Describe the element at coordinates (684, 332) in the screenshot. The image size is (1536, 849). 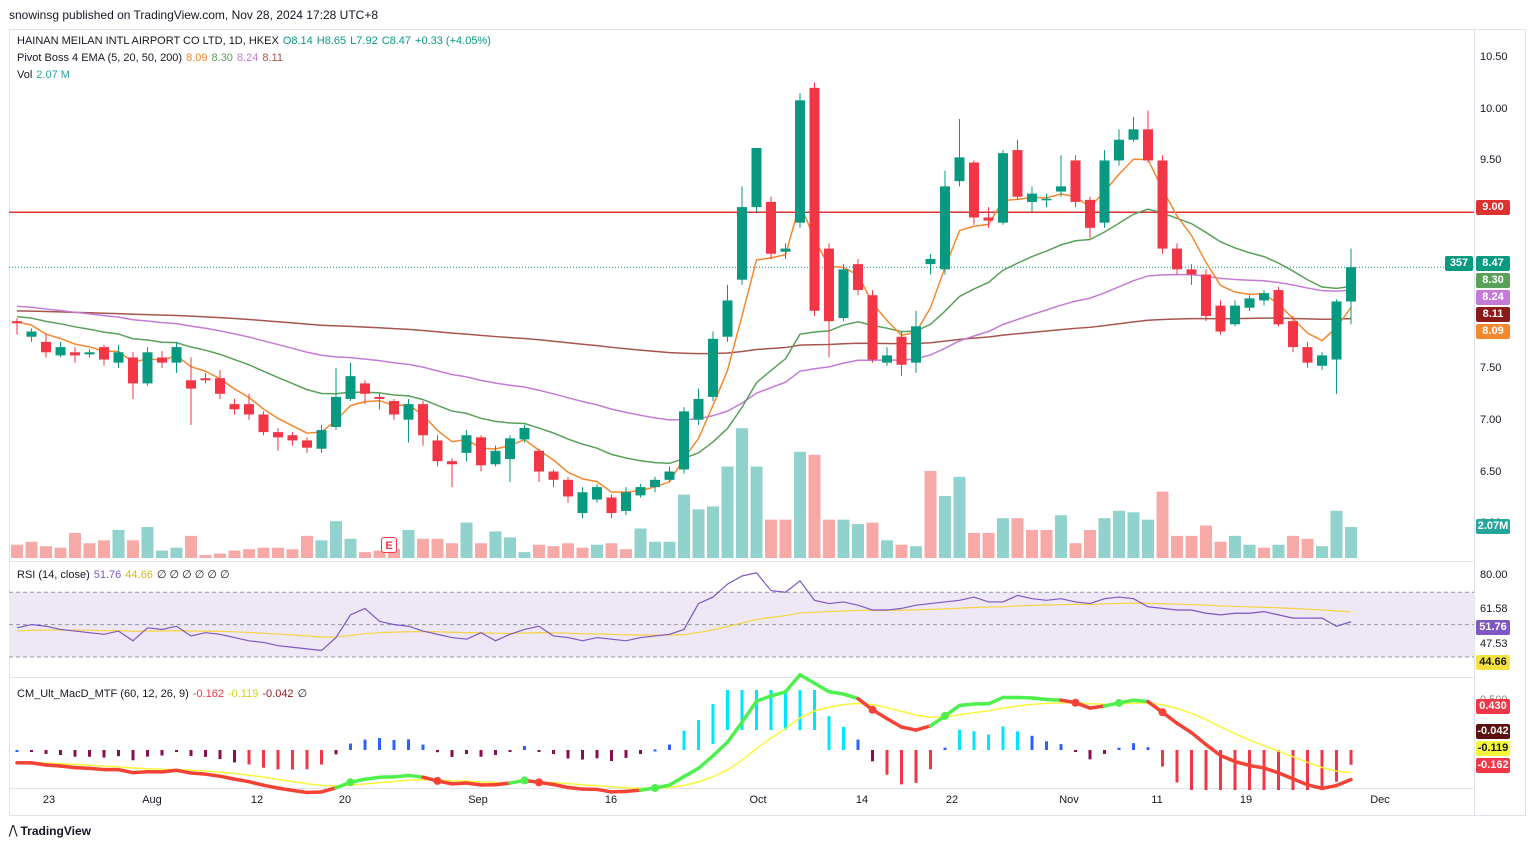
I see `ema200-line` at that location.